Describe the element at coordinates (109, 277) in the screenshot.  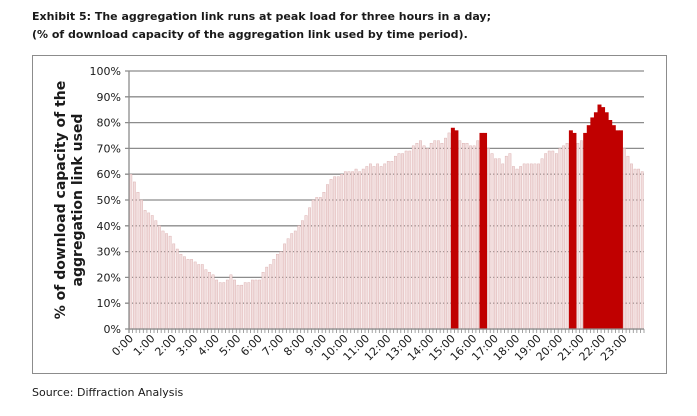
I see `y-tick-label: 20%` at that location.